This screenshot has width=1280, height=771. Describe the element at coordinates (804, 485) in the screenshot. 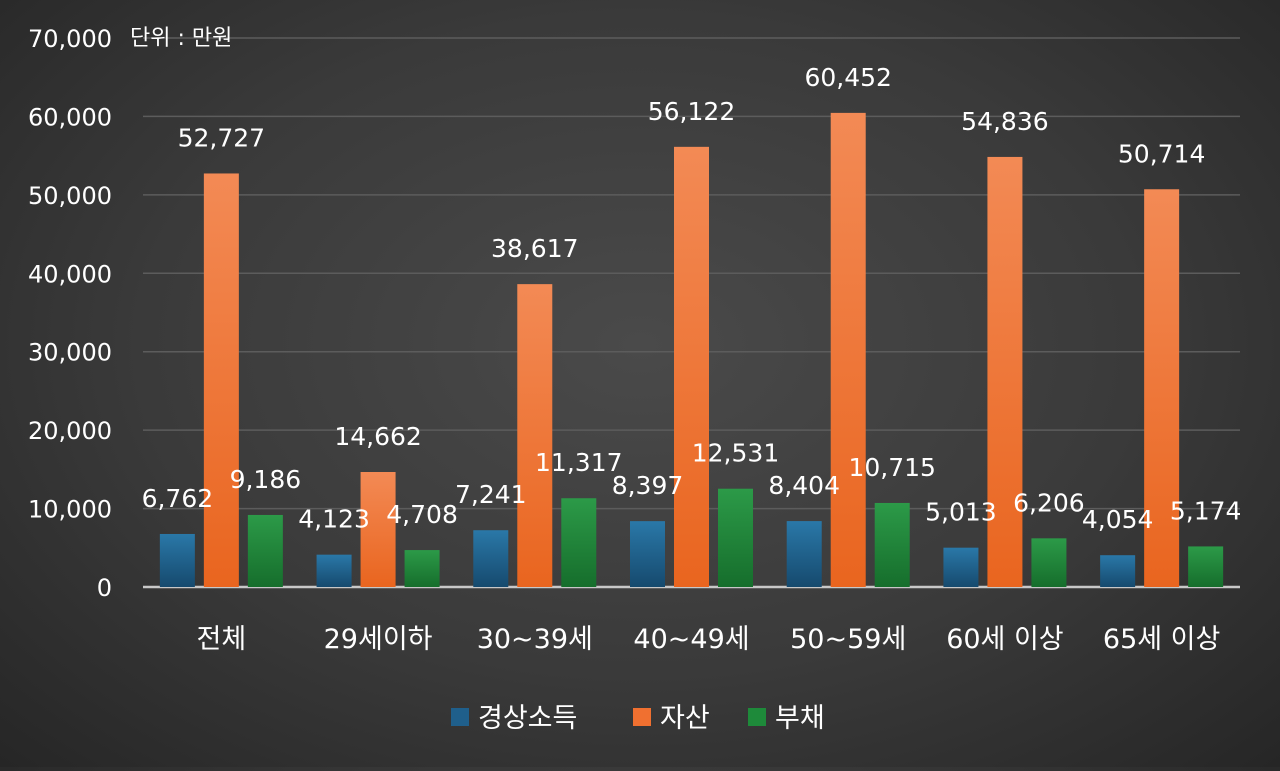

I see `data-label-income: 8,404` at that location.